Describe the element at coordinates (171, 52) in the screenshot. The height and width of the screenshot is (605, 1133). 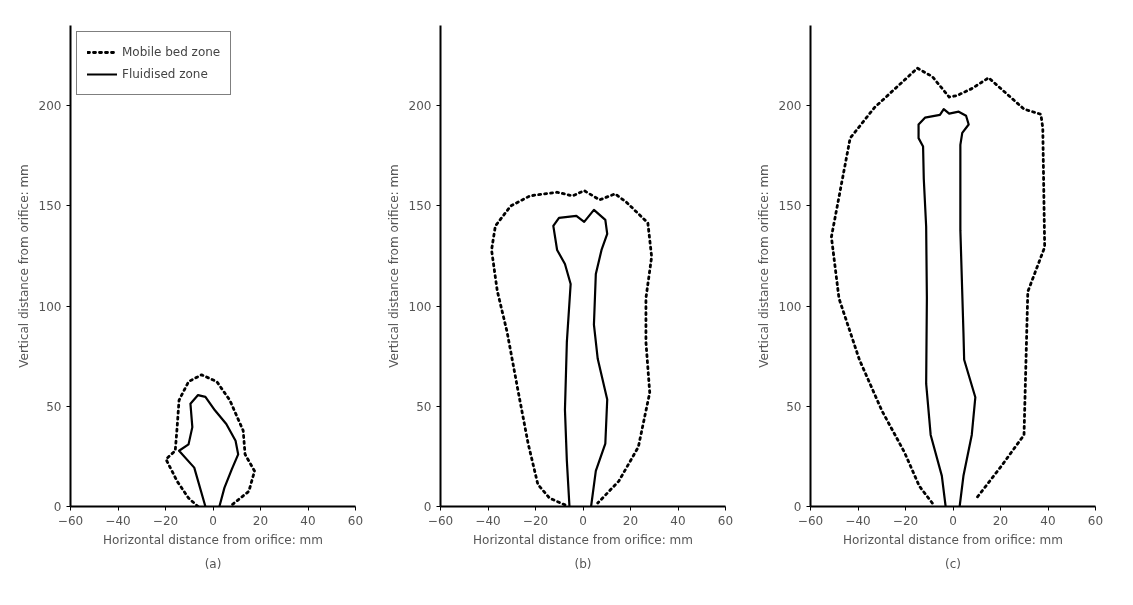
I see `legend-label: Mobile bed zone` at that location.